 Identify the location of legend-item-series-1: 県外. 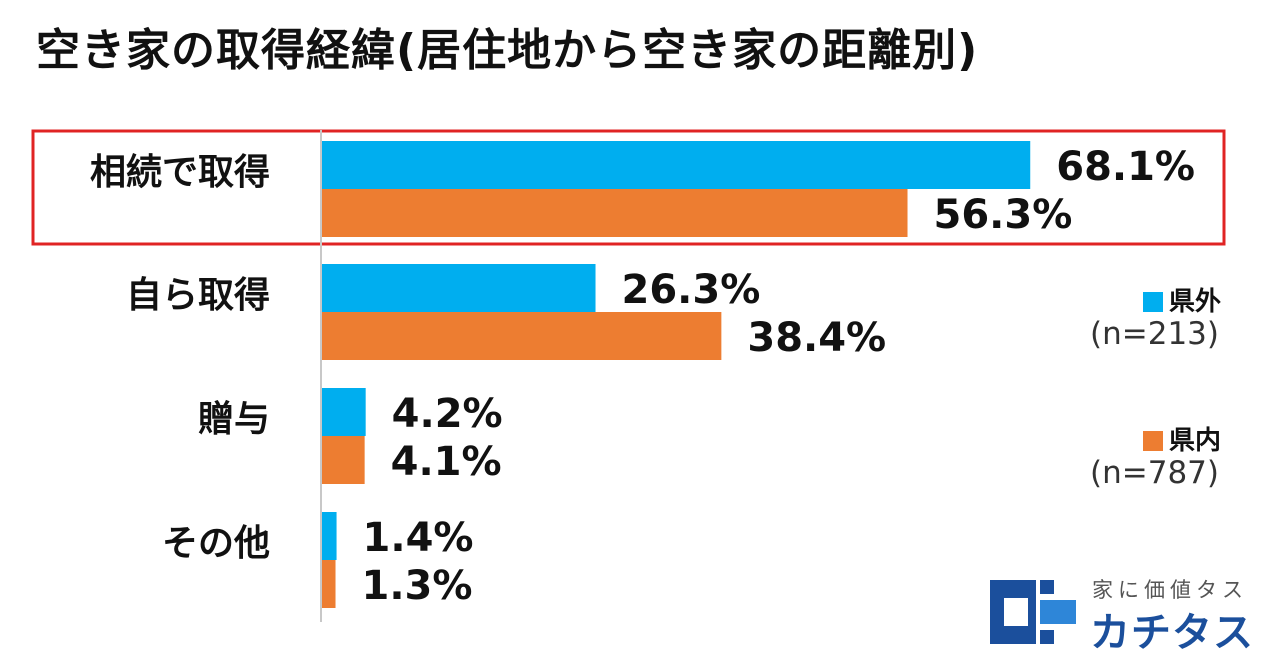
(1182, 299).